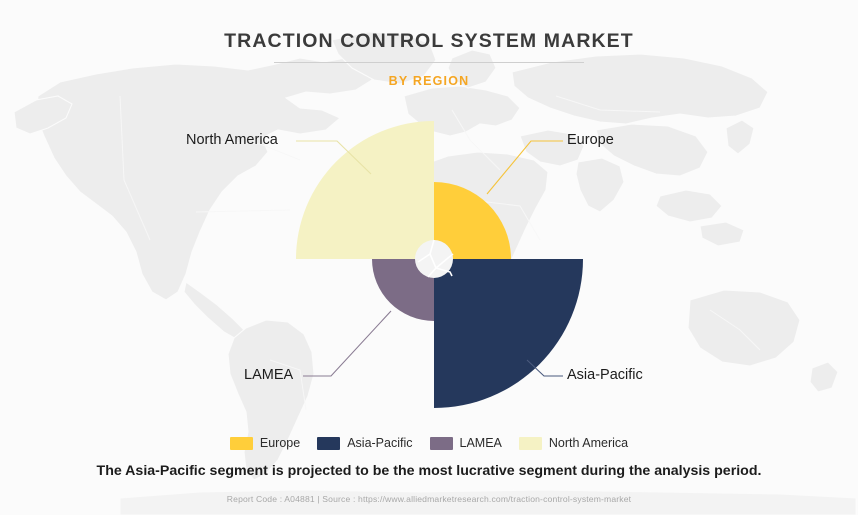  What do you see at coordinates (232, 140) in the screenshot?
I see `segment-label-north-america: North America` at bounding box center [232, 140].